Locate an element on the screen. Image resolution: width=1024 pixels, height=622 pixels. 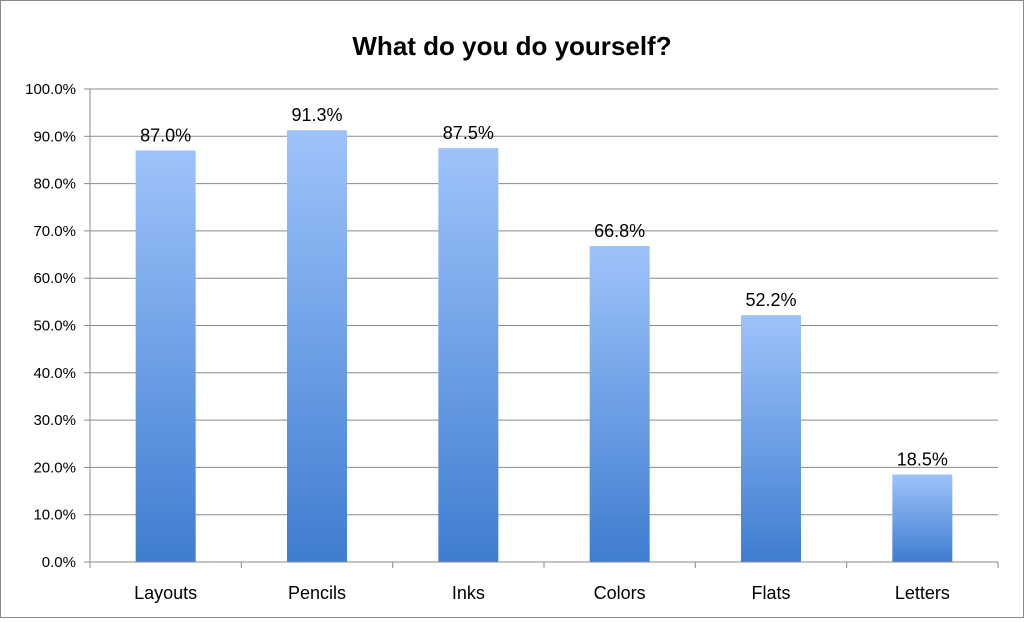
data-label: 91.3% is located at coordinates (316, 115).